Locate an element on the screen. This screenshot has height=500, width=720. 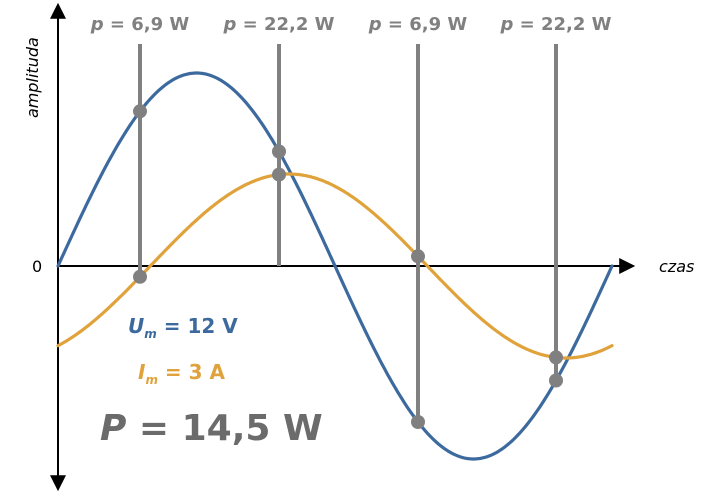
current-amplitude-label: Im = 3 A is located at coordinates (182, 373).